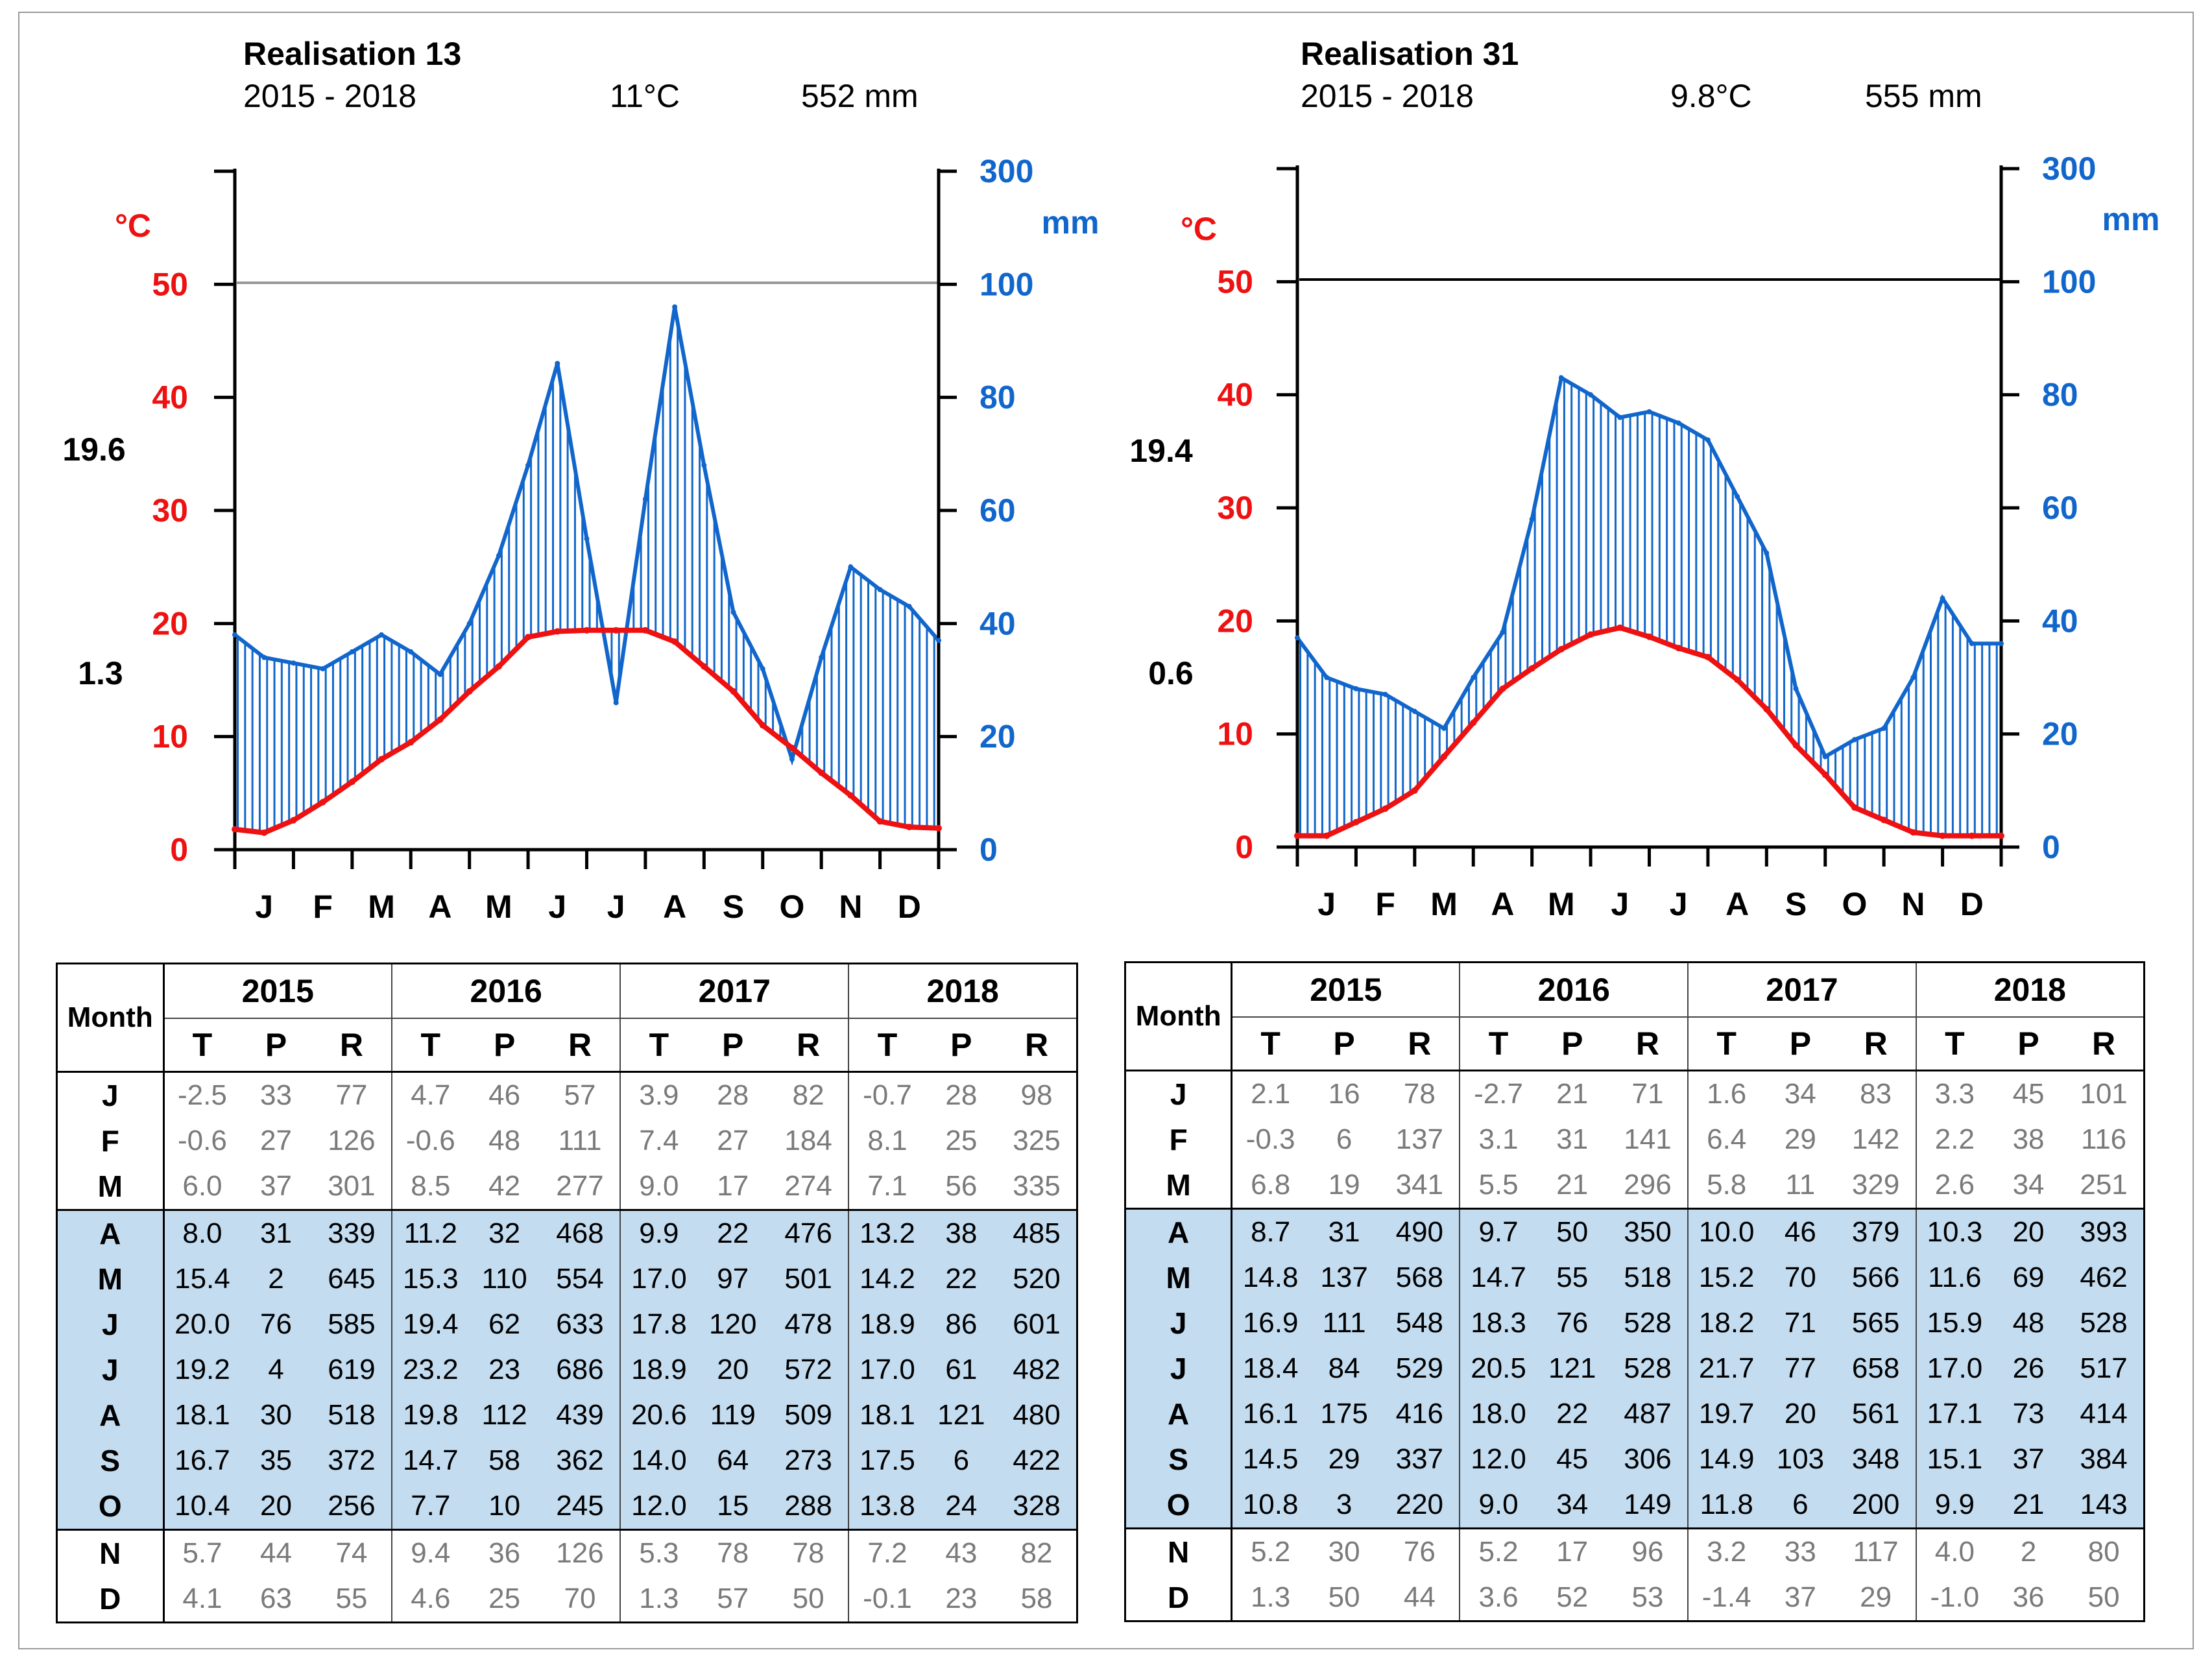 The height and width of the screenshot is (1663, 2212). I want to click on data-cell: 4.7, so click(430, 1094).